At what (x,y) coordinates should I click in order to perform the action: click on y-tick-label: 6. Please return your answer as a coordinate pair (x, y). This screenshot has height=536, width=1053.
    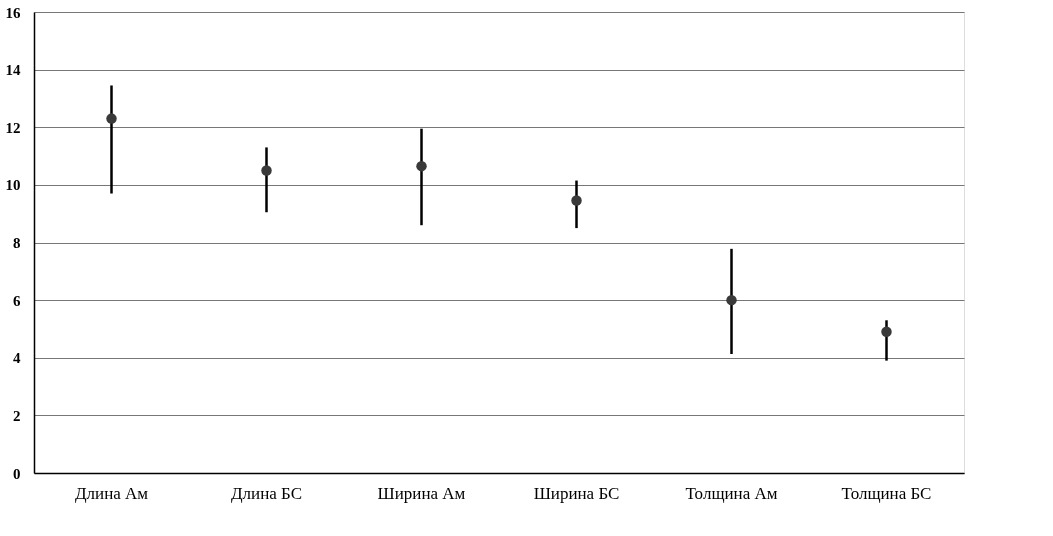
    Looking at the image, I should click on (17, 300).